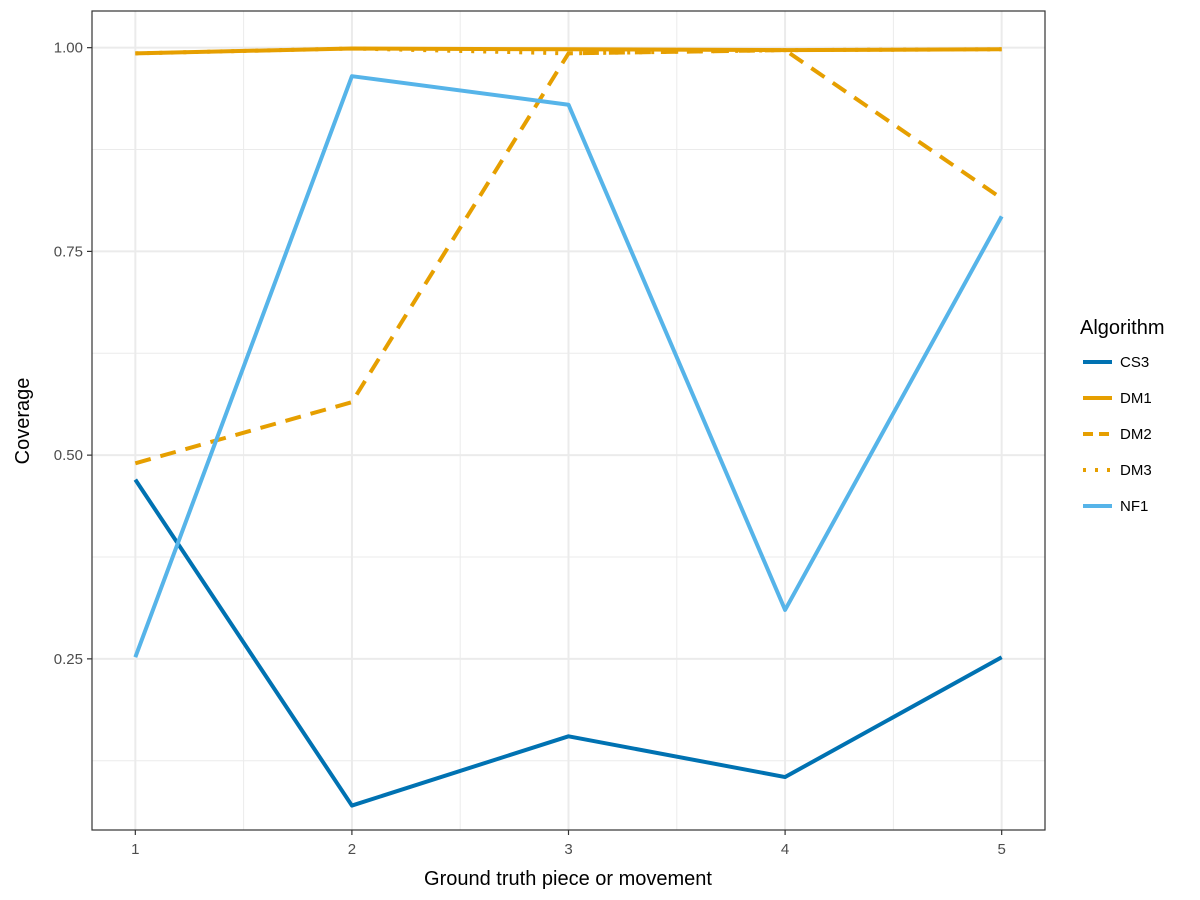  What do you see at coordinates (568, 849) in the screenshot?
I see `x-tick-label: 3` at bounding box center [568, 849].